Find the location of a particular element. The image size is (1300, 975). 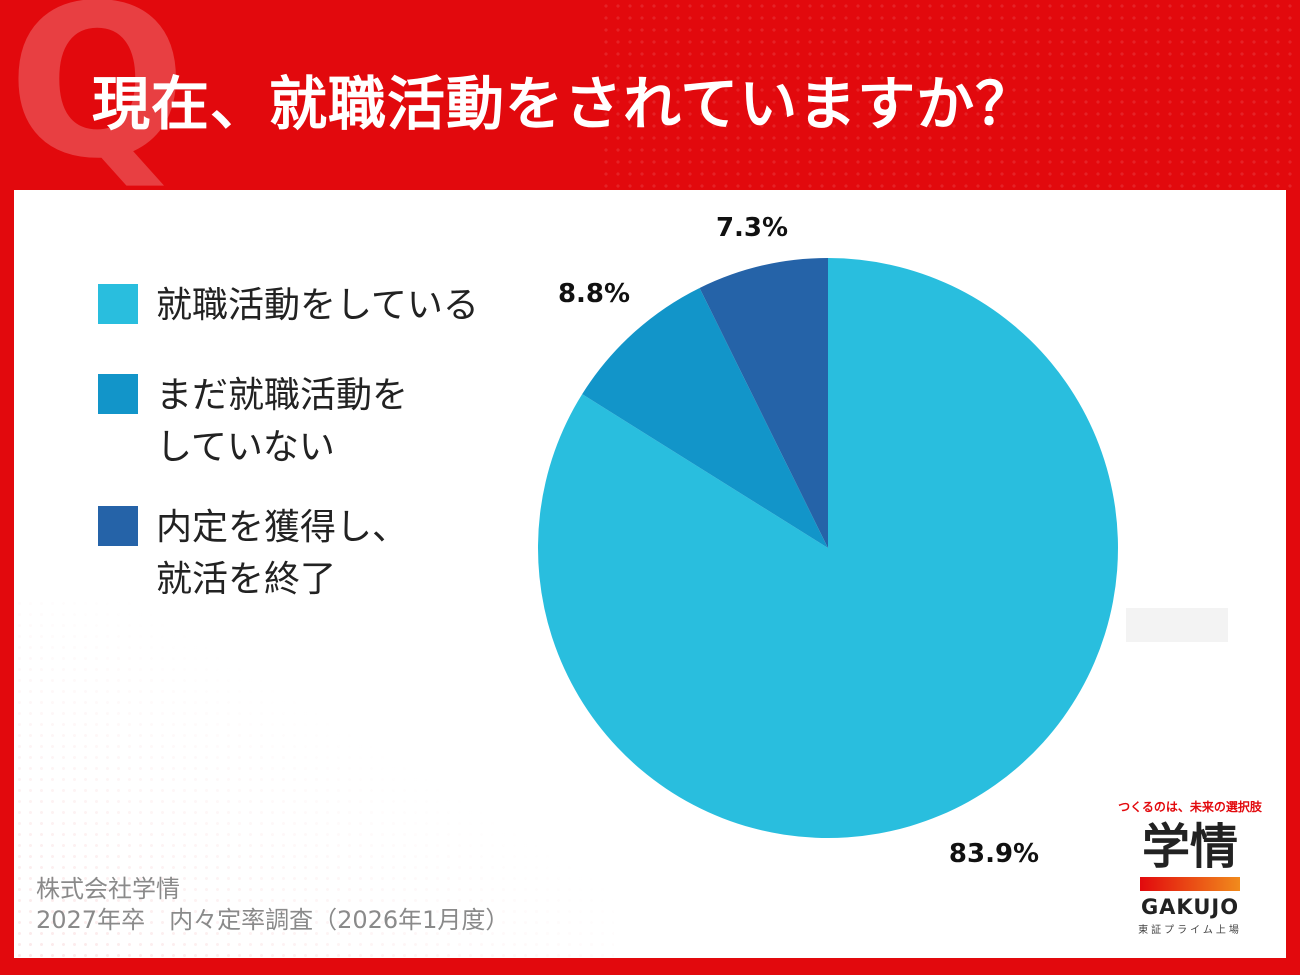

pie-label-not-started: 8.8% is located at coordinates (594, 294).